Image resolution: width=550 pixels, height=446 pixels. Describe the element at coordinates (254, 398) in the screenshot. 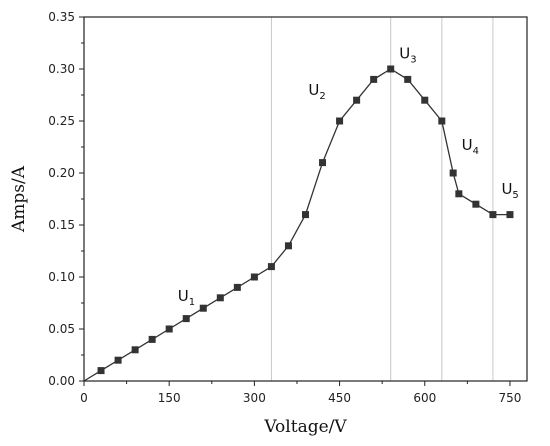

I see `x-tick-label: 300` at that location.